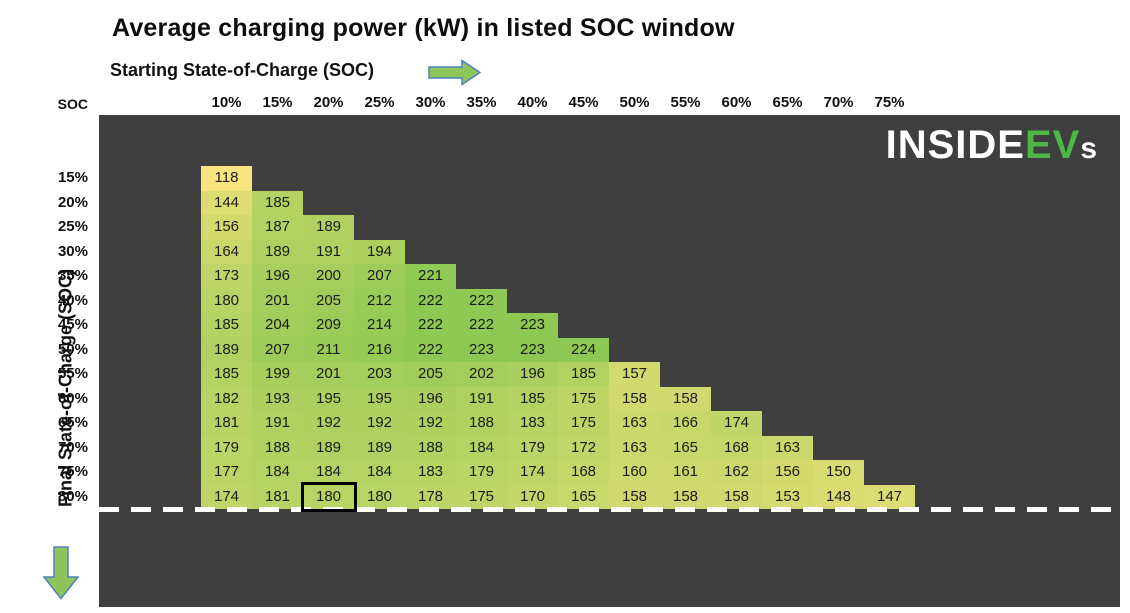 This screenshot has width=1130, height=613. I want to click on heatmap-cell: 172, so click(583, 447).